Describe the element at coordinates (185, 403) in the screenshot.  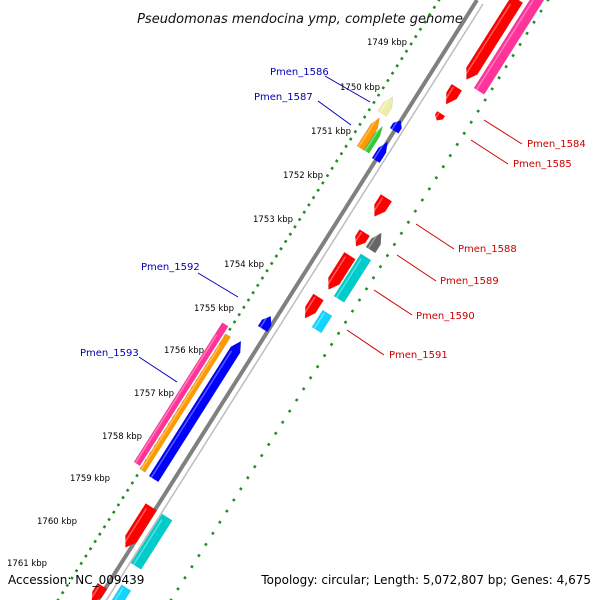
I see `gene-Pmen_1593b` at that location.